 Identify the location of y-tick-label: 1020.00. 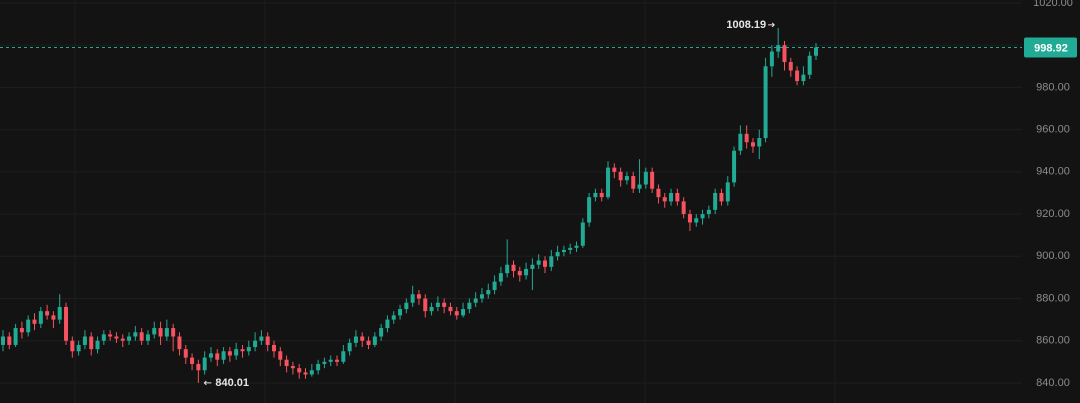
(1053, 4).